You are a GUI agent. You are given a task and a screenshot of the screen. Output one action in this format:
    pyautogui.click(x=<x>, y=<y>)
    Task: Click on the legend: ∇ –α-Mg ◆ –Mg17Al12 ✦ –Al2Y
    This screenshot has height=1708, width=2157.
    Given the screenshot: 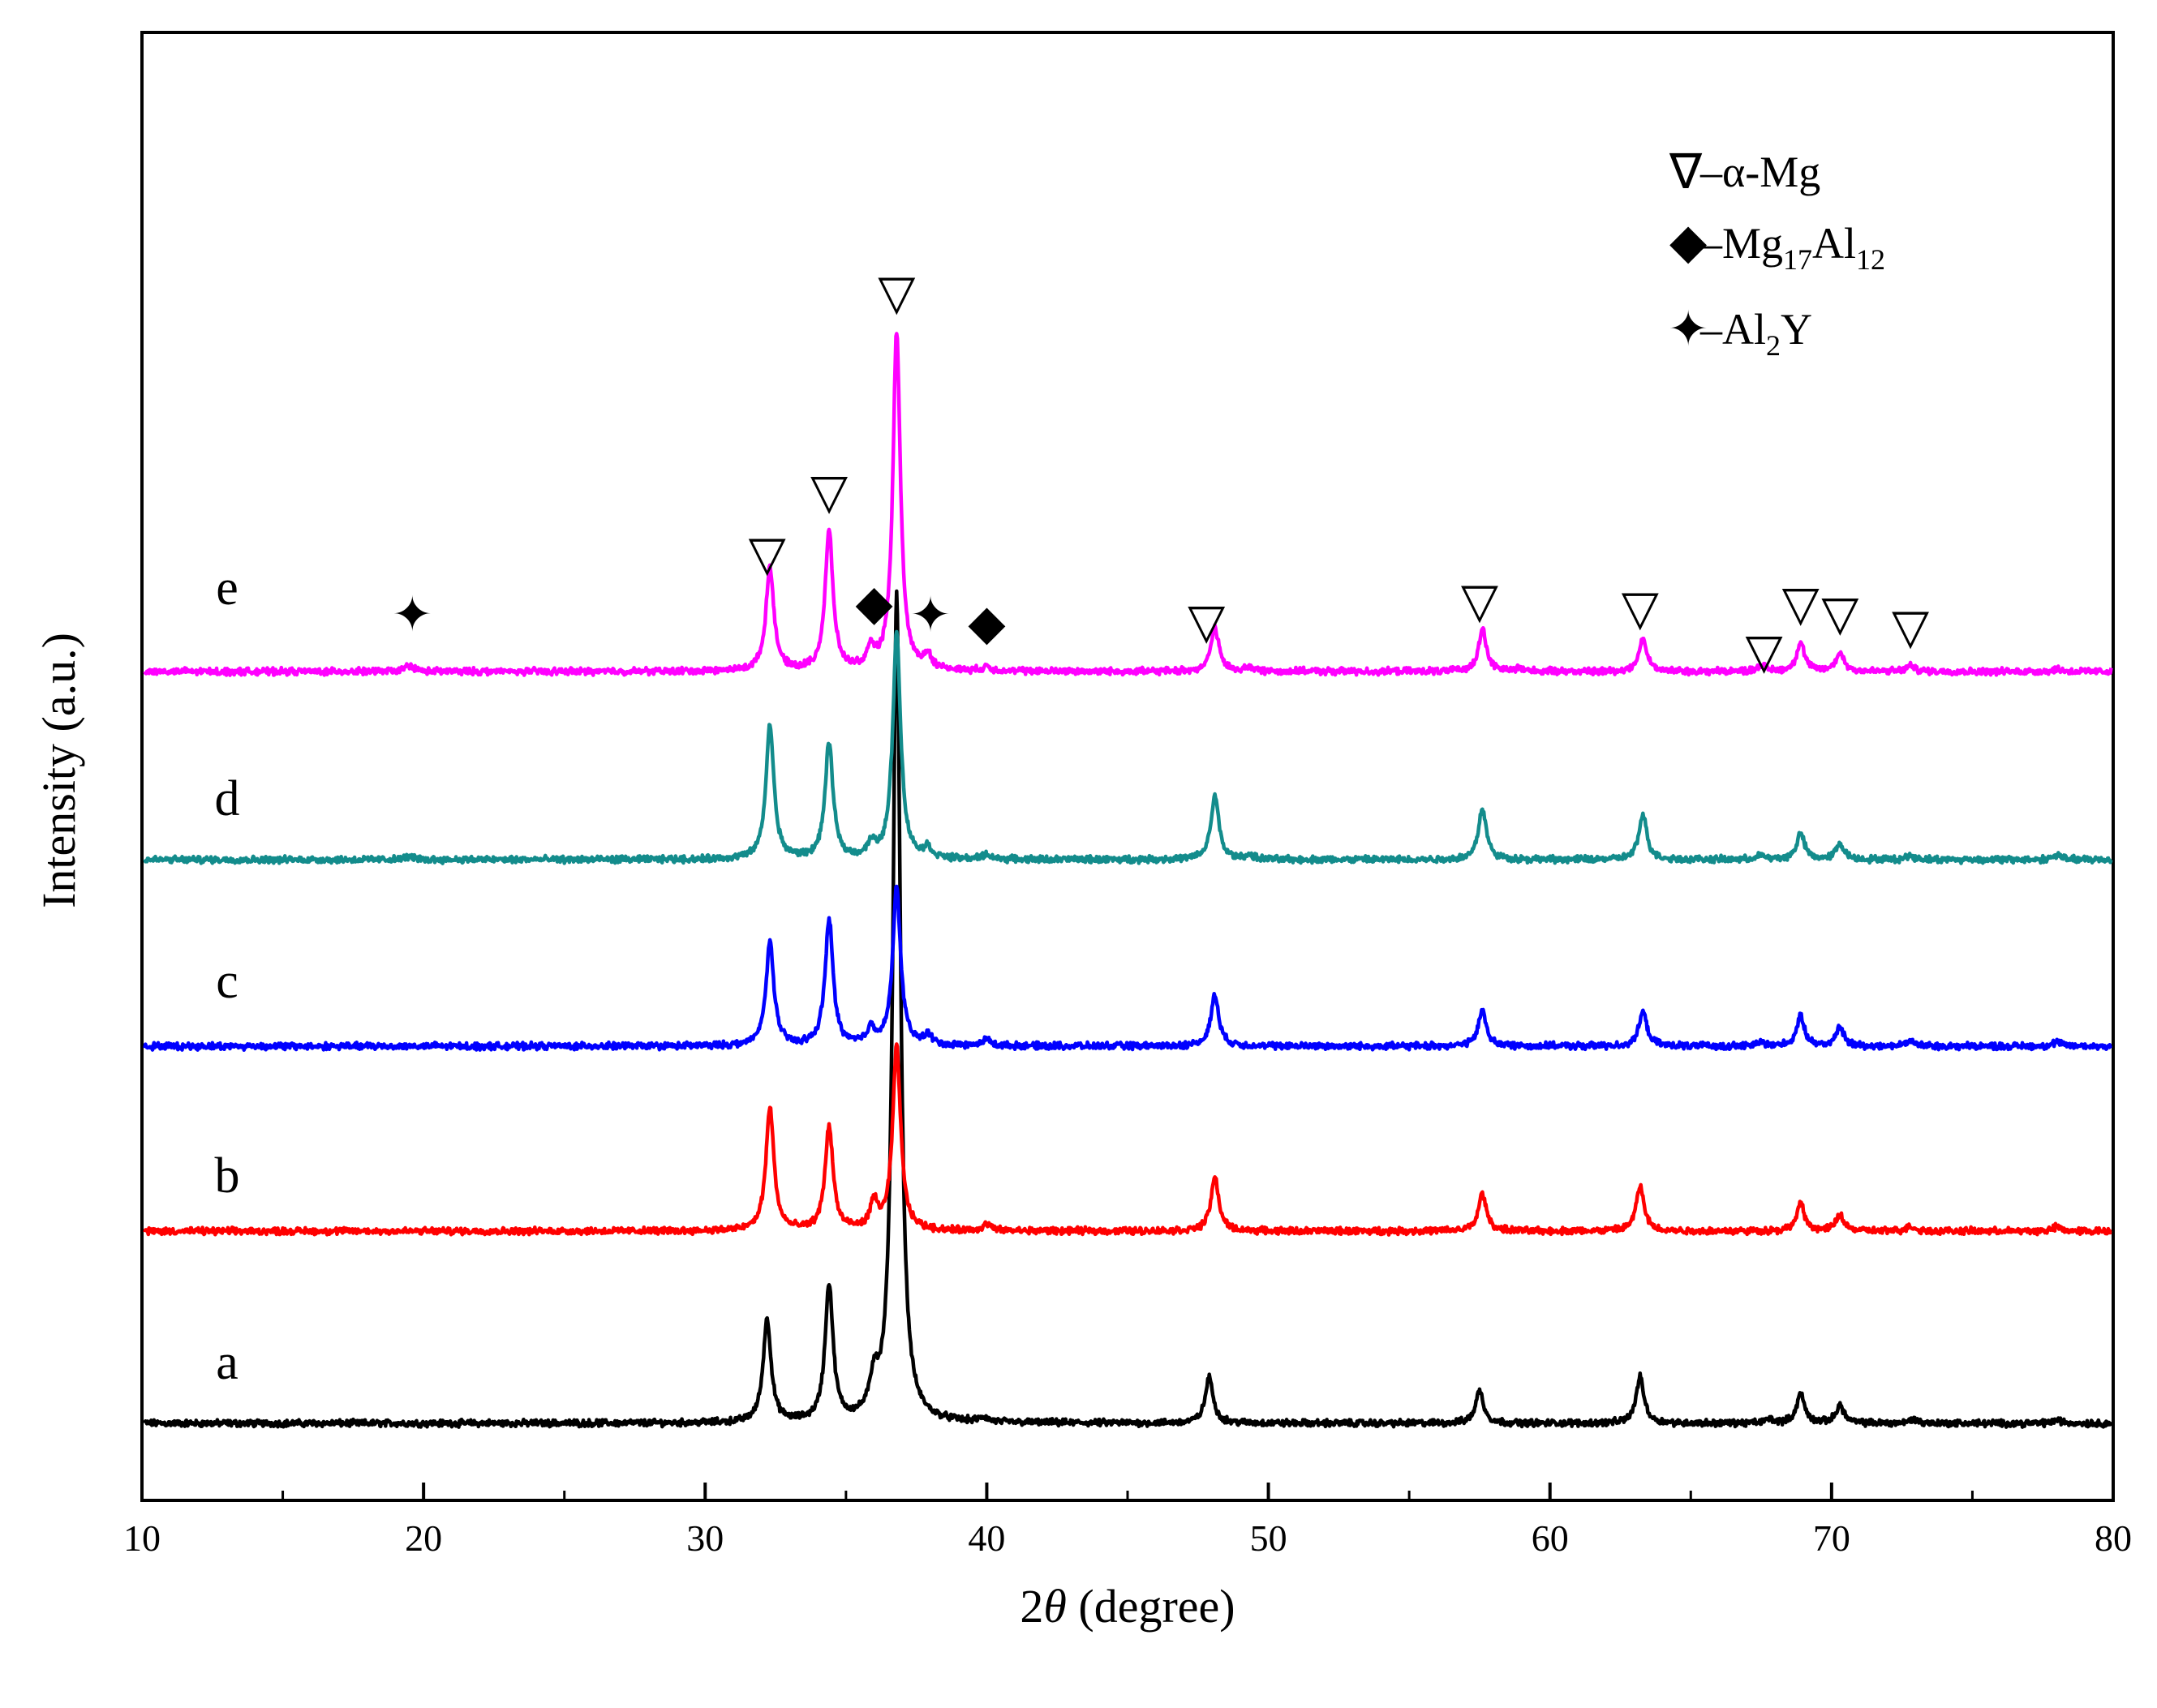 What is the action you would take?
    pyautogui.click(x=1776, y=253)
    